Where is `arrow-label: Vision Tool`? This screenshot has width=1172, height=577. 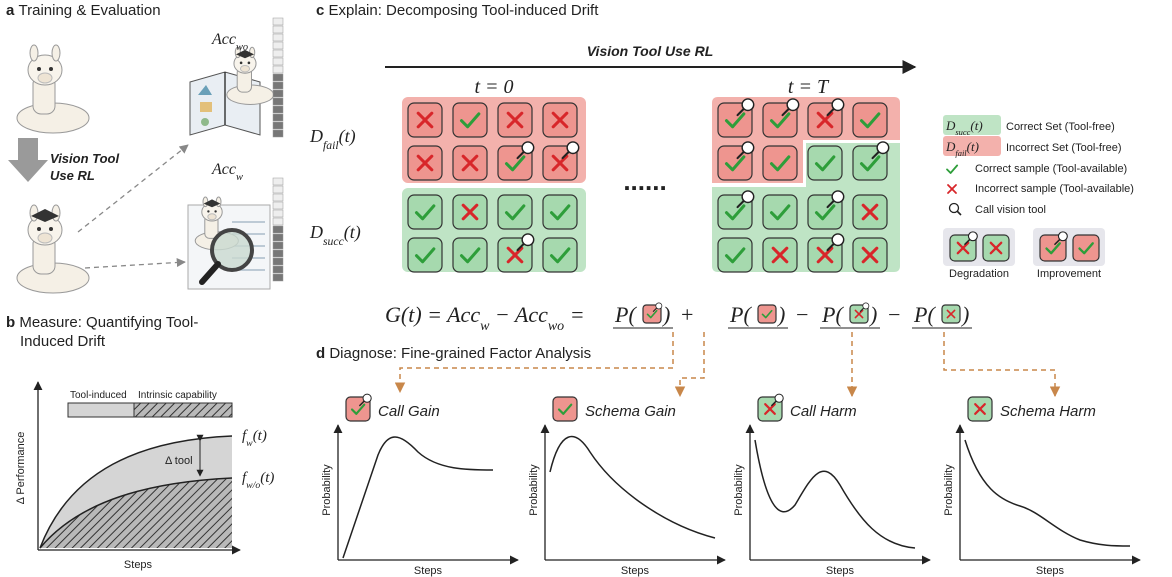
arrow-label: Vision Tool is located at coordinates (84, 158).